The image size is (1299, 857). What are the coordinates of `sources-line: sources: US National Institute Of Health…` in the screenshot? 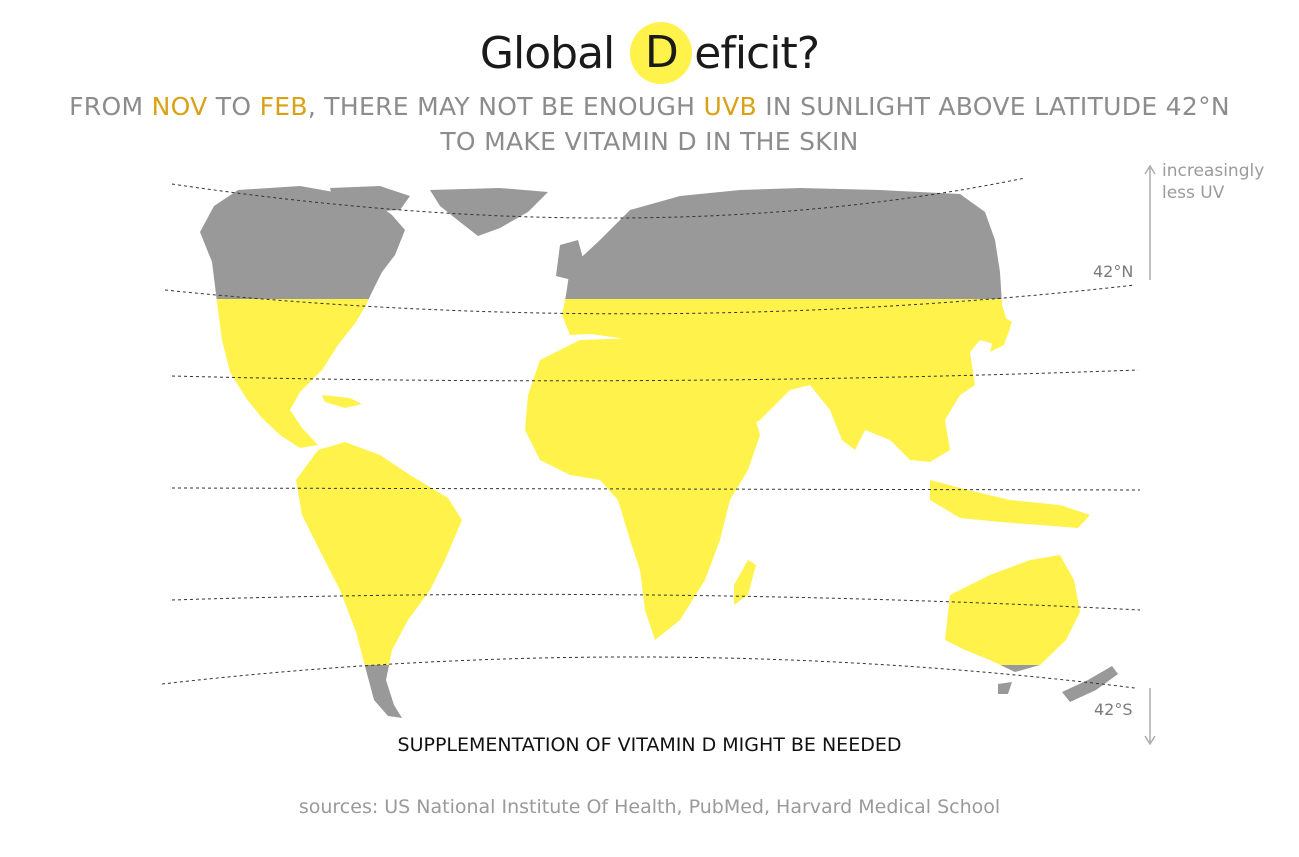 It's located at (649, 807).